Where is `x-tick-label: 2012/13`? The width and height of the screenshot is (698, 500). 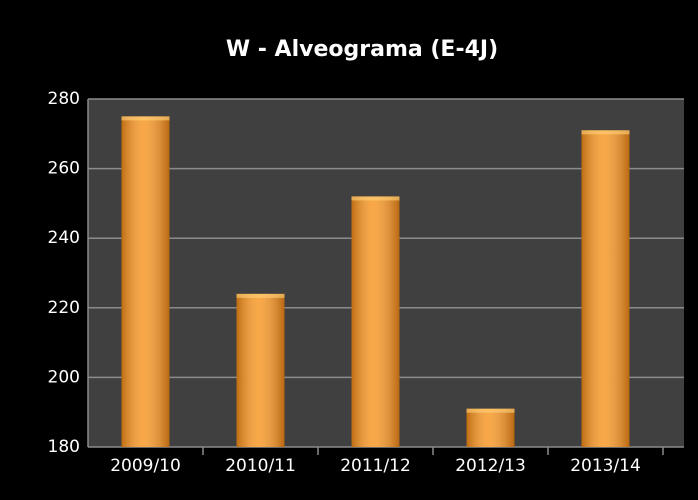
x-tick-label: 2012/13 is located at coordinates (490, 466).